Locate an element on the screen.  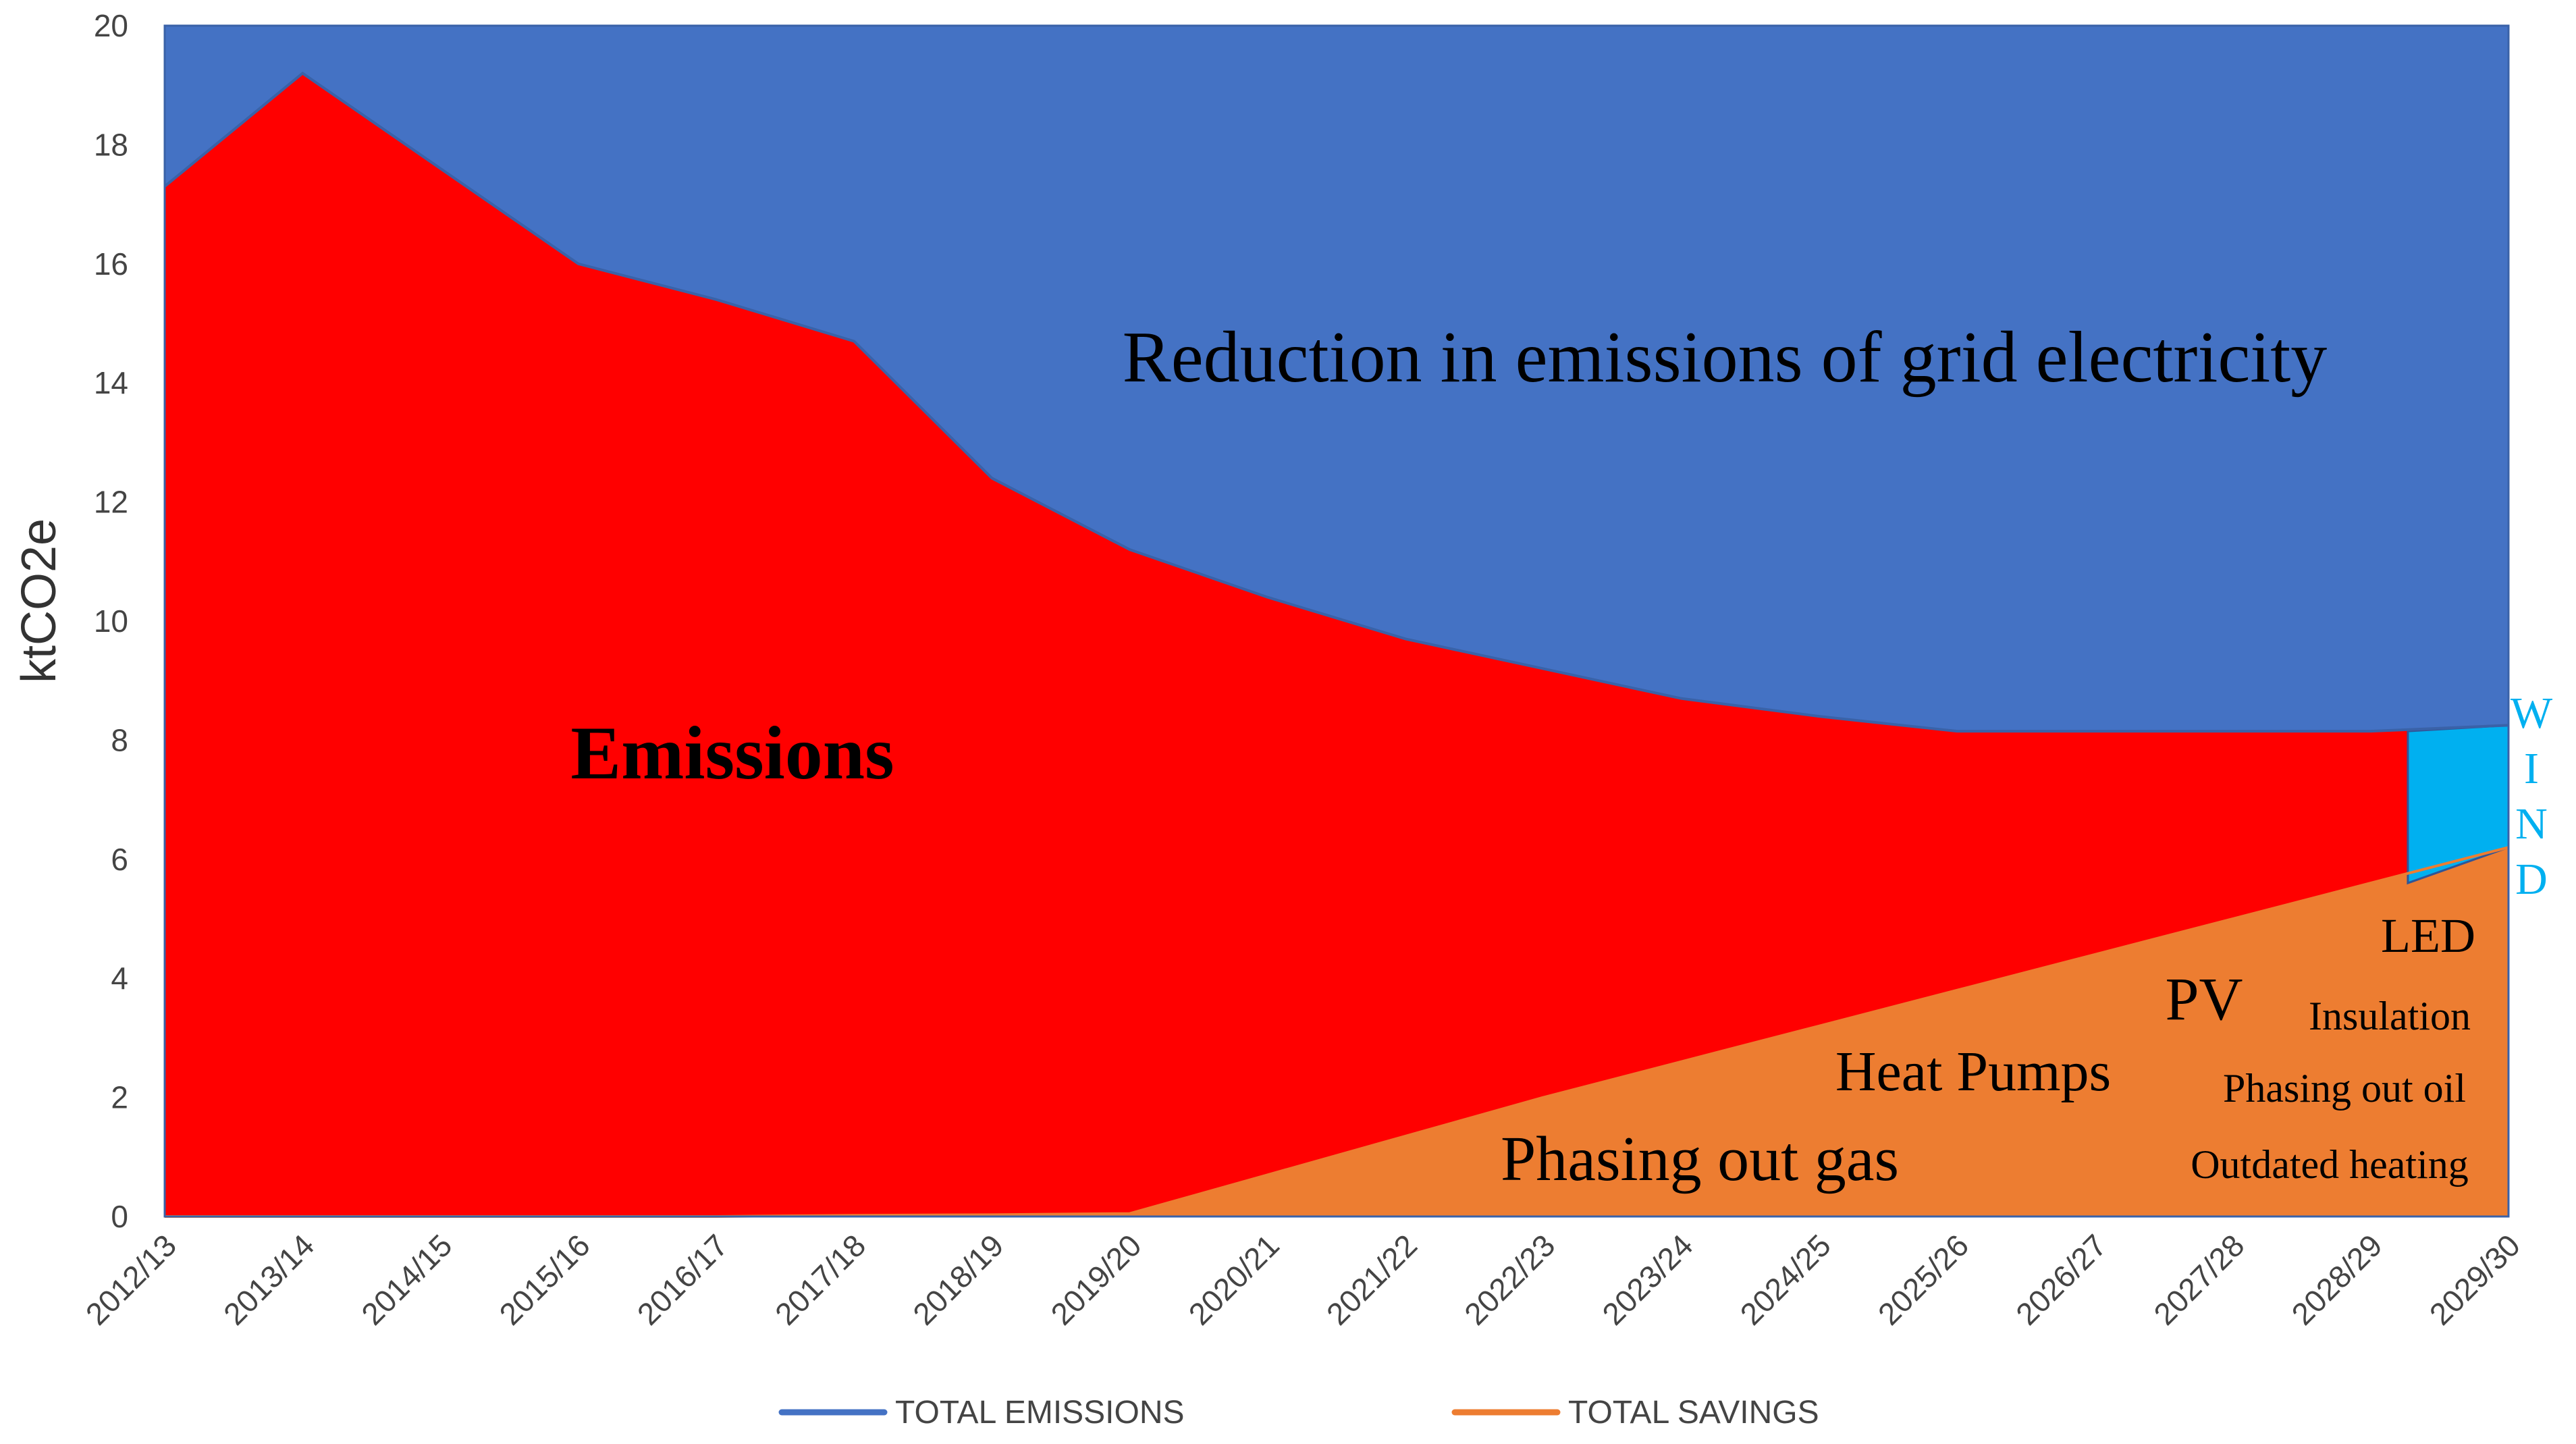
x-tick-label: 2020/21 is located at coordinates (1234, 1279).